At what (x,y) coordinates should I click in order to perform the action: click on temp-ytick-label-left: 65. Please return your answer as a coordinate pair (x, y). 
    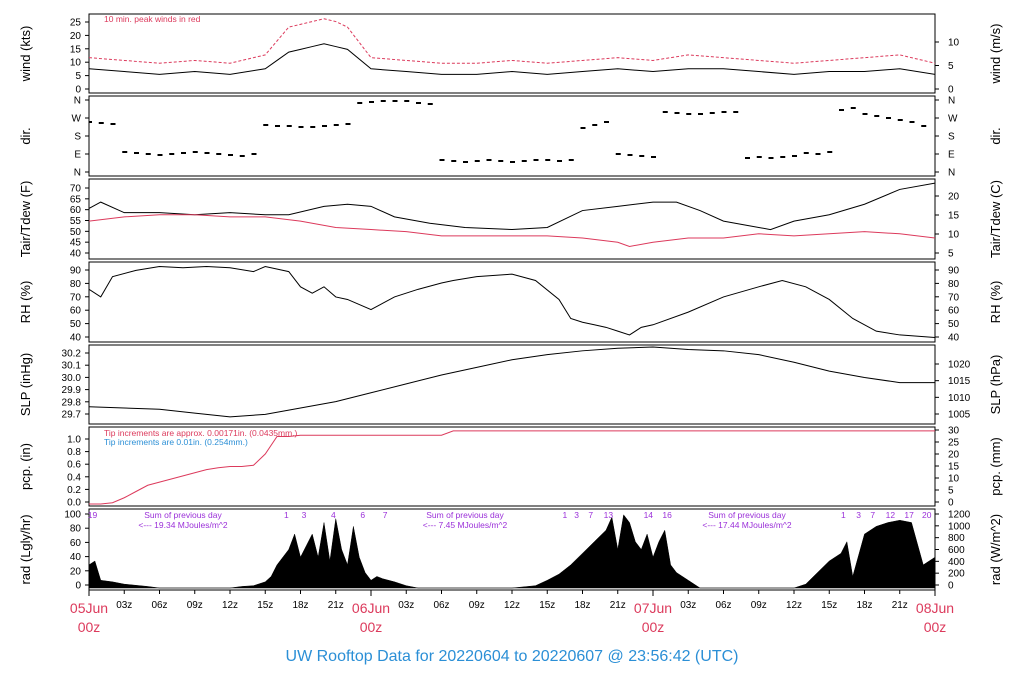
    Looking at the image, I should click on (76, 199).